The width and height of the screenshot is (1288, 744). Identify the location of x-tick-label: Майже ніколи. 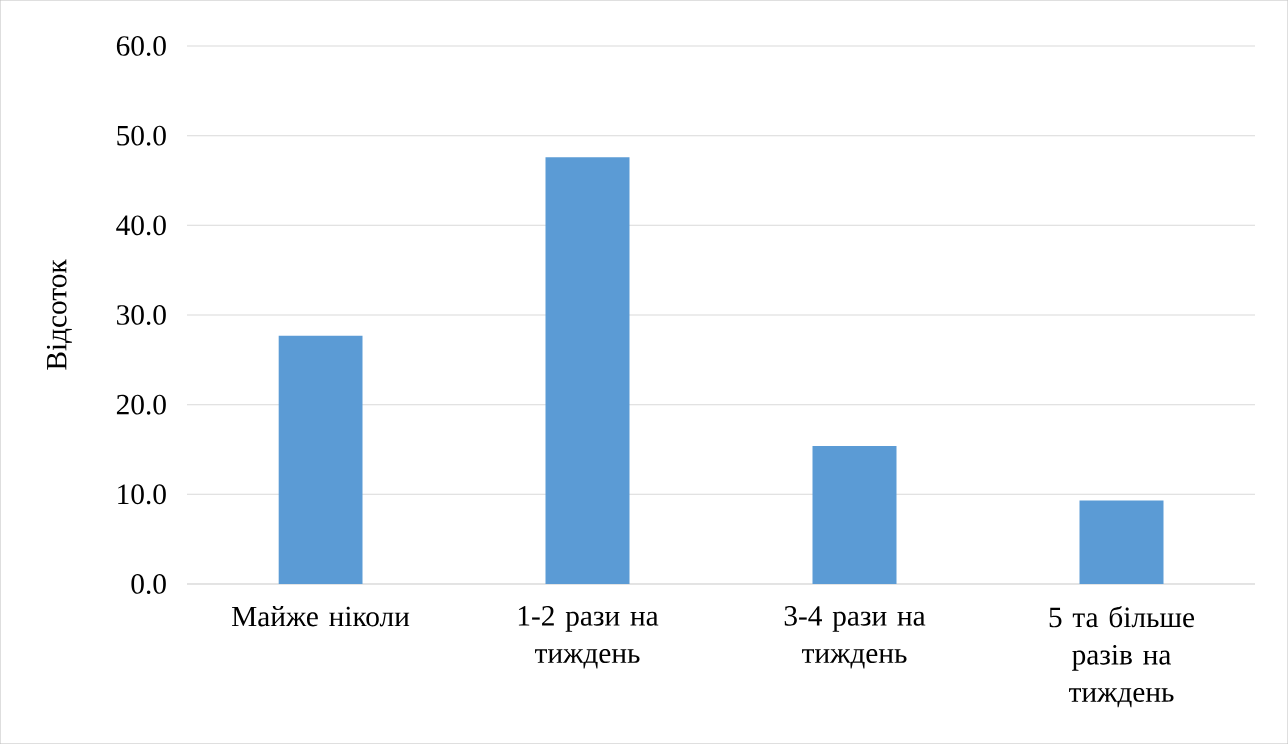
(320, 616).